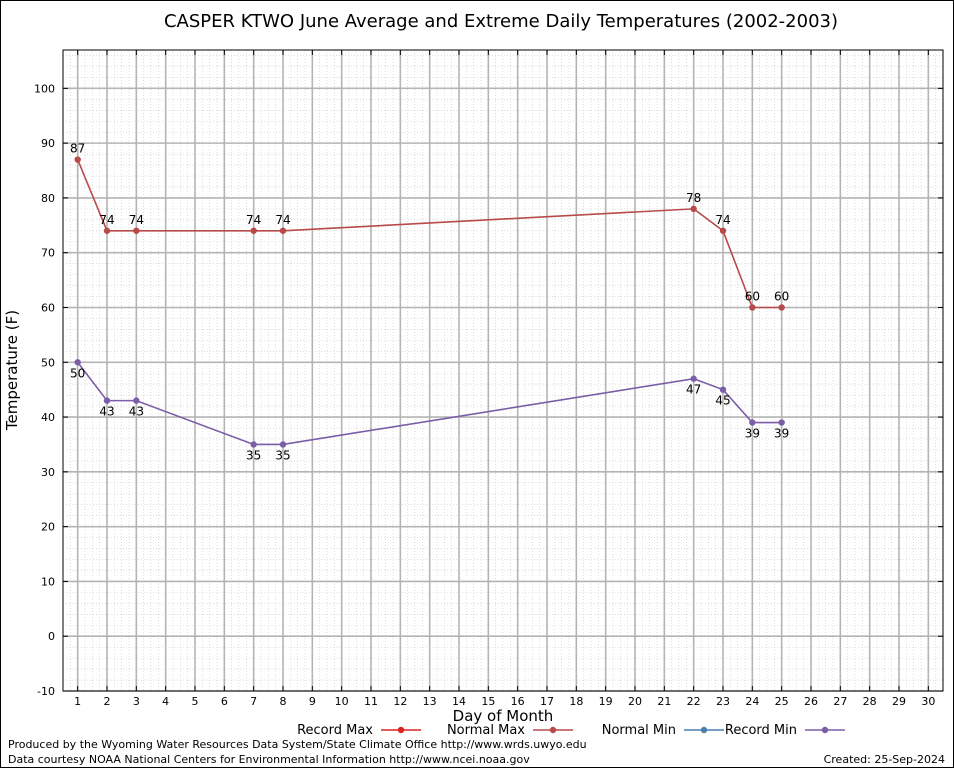  Describe the element at coordinates (606, 701) in the screenshot. I see `x-tick-label: 19` at that location.